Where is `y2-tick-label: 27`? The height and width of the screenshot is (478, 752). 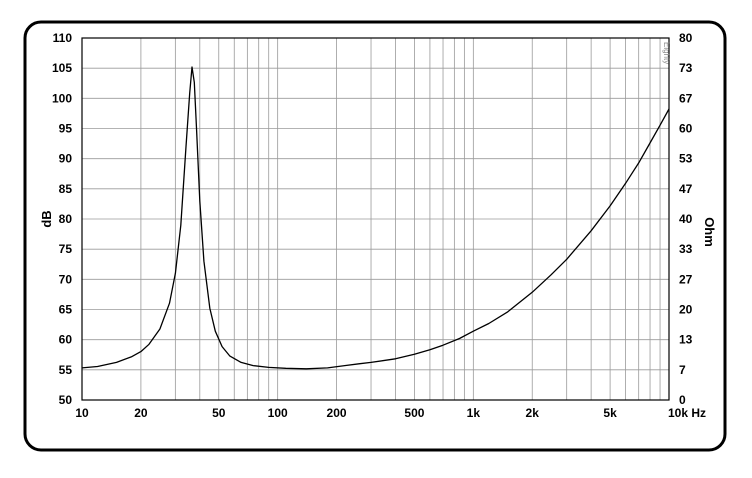 y2-tick-label: 27 is located at coordinates (686, 279).